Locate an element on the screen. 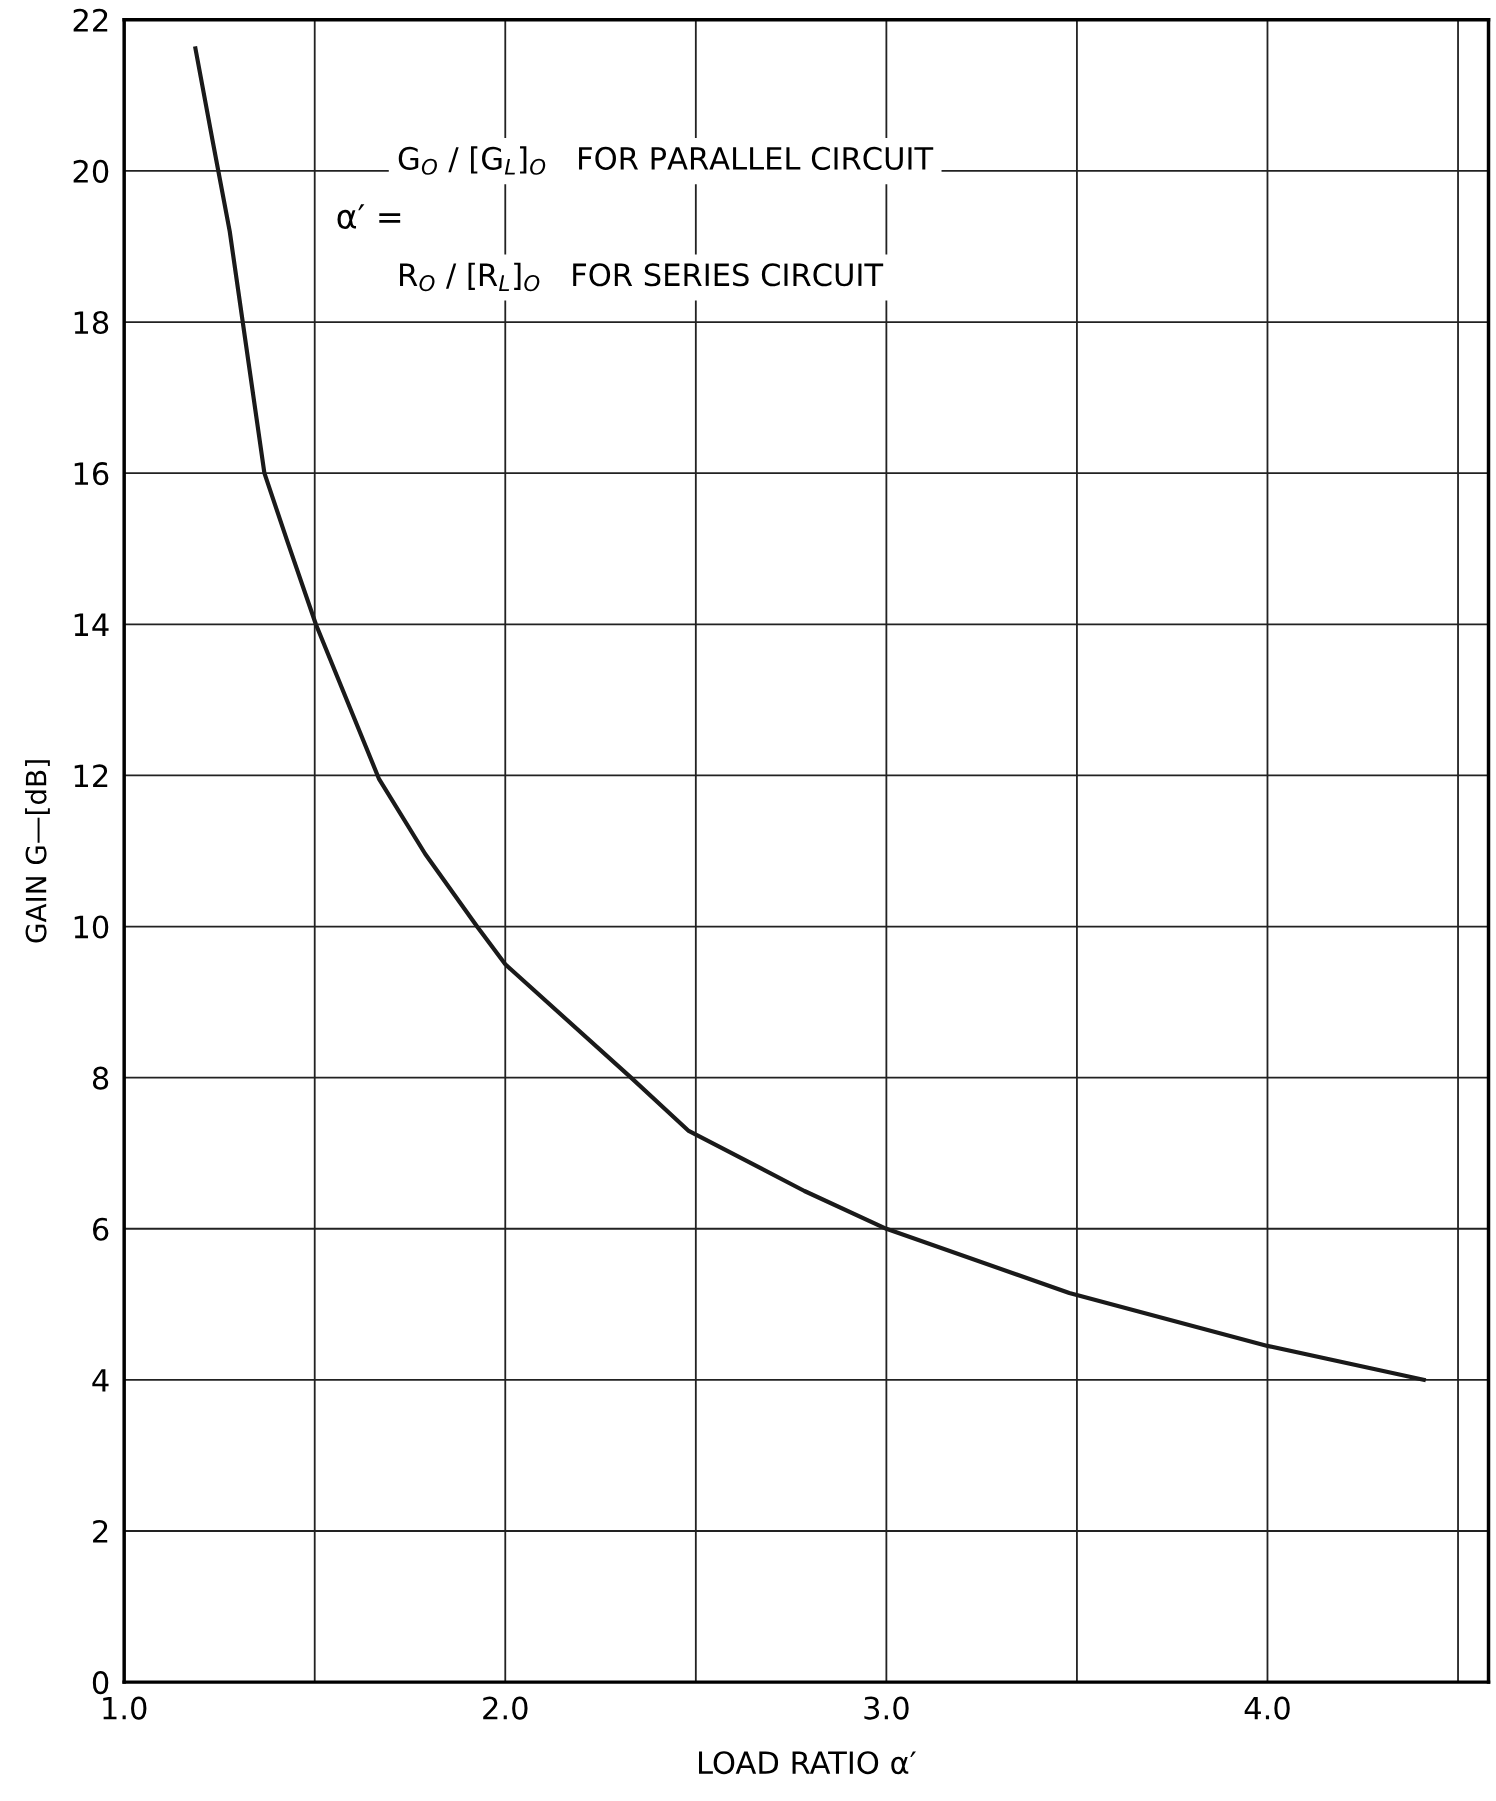 Image resolution: width=1496 pixels, height=1801 pixels. text: R$_{O}$ / [R$_{L}$]$_{O}$ FOR SERIES CIRCUIT is located at coordinates (642, 277).